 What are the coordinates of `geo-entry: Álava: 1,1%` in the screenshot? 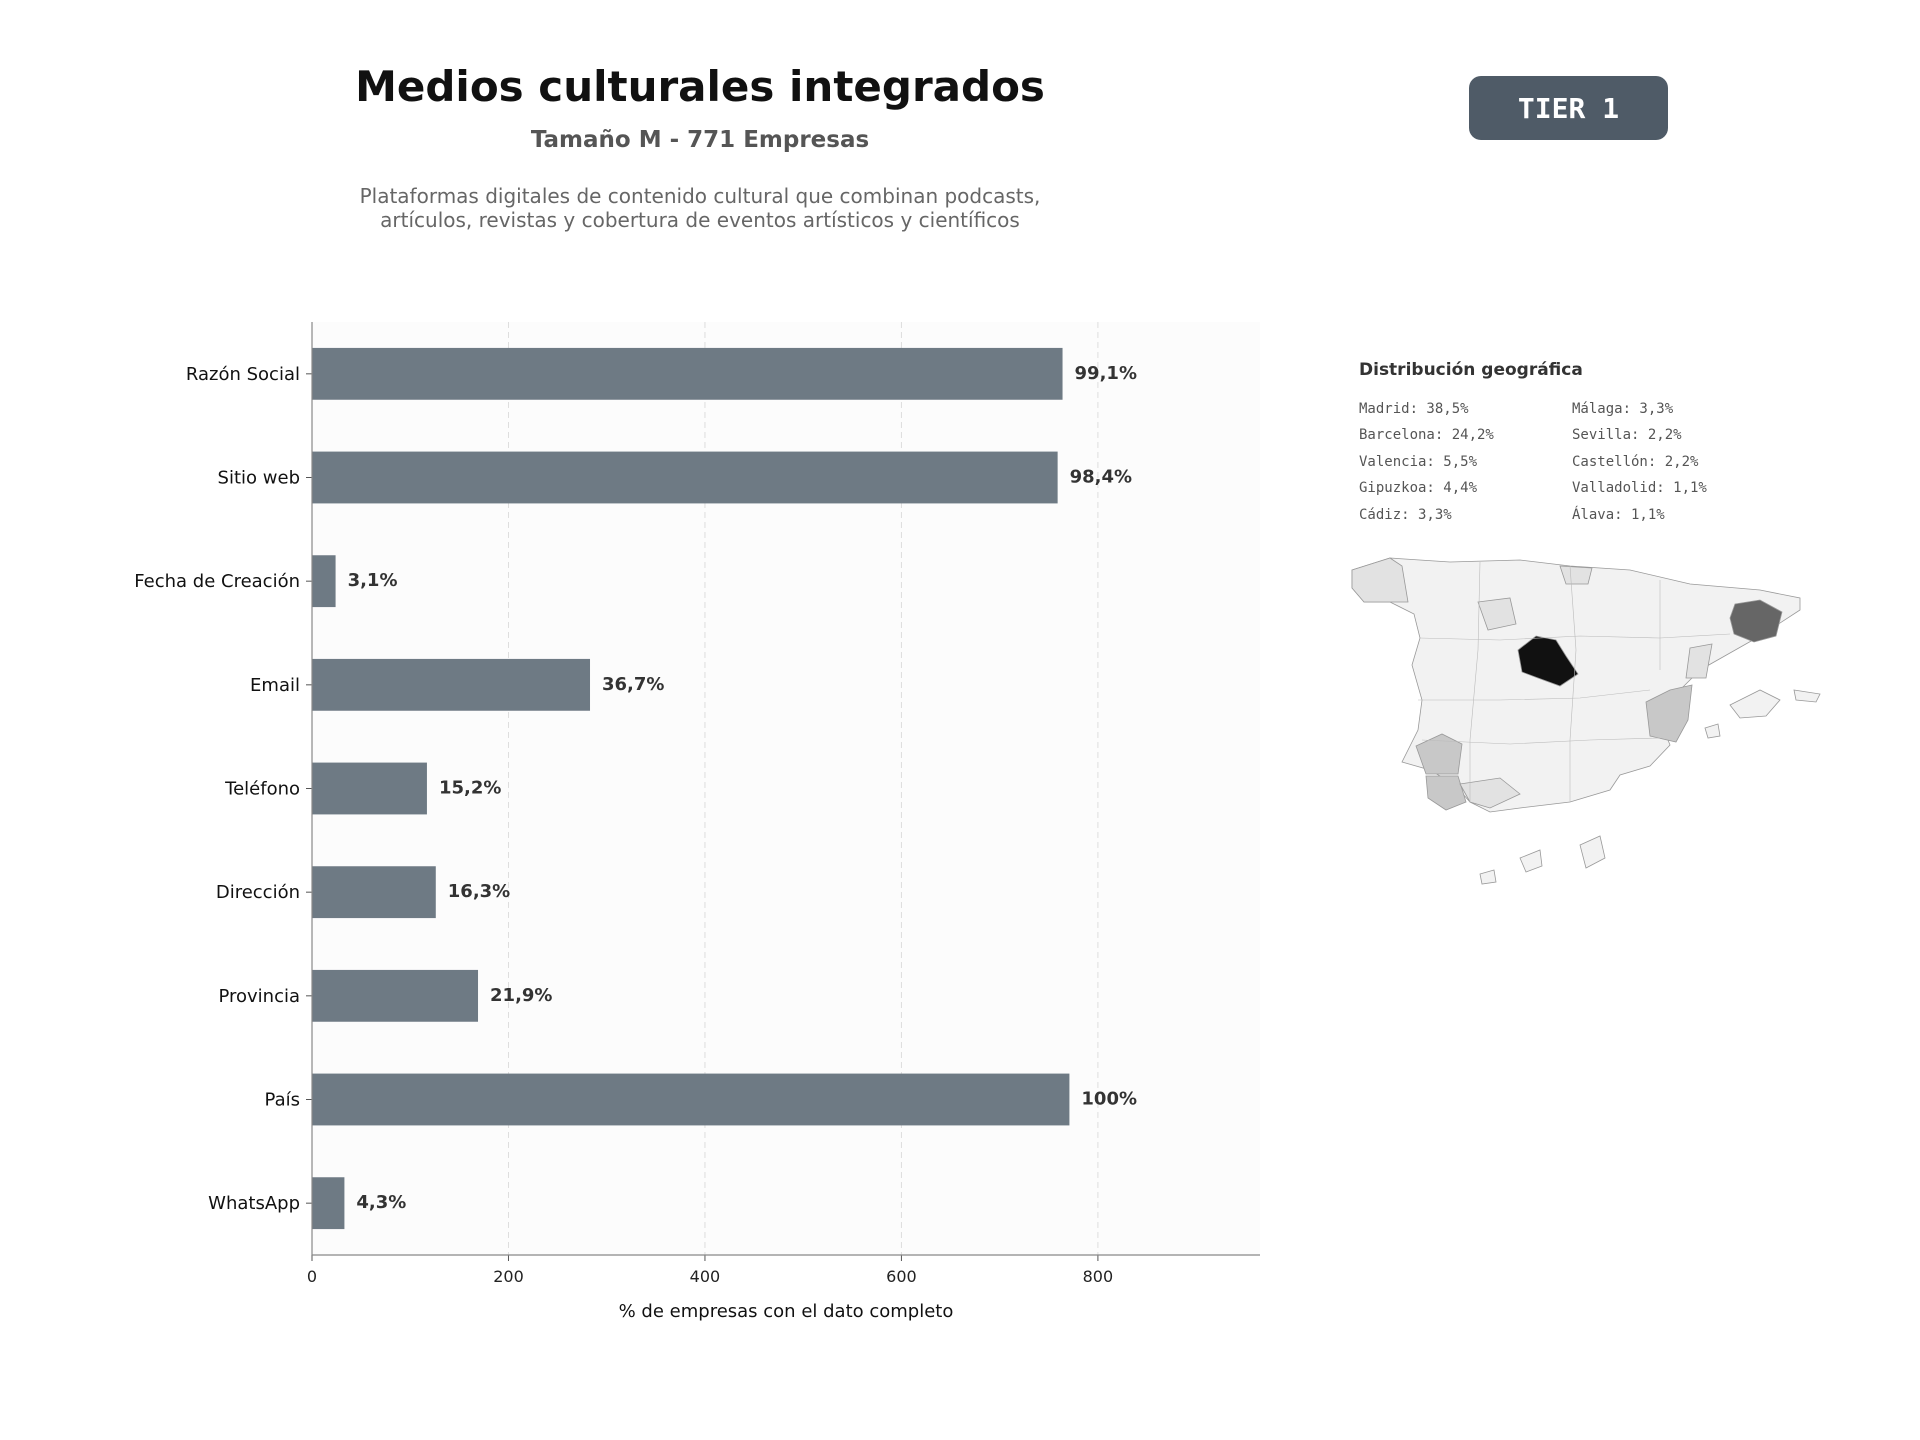 It's located at (1618, 515).